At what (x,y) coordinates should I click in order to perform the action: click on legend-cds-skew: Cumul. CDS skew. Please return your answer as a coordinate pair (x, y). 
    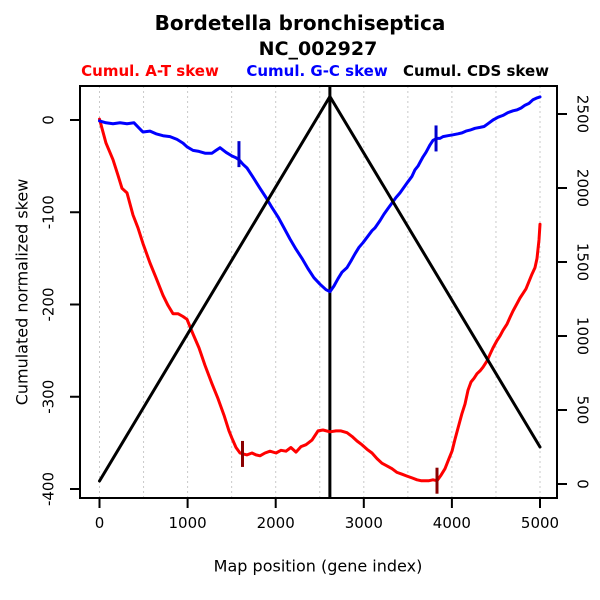
    Looking at the image, I should click on (476, 71).